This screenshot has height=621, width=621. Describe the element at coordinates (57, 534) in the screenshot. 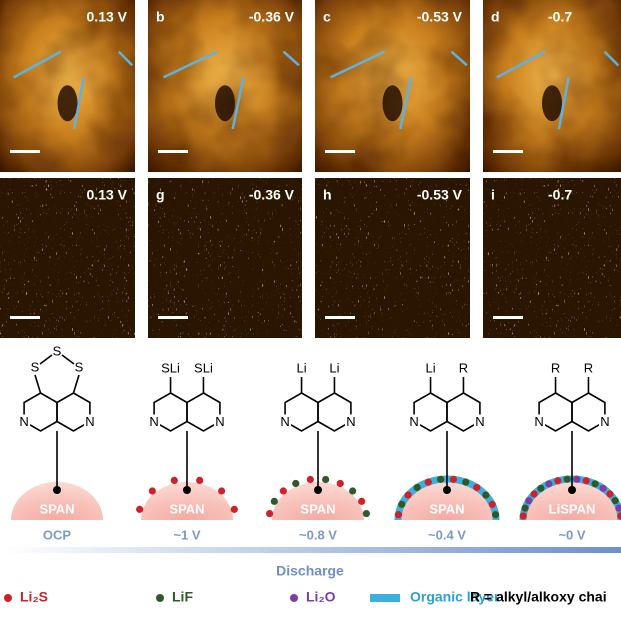

I see `potential-label: OCP` at that location.